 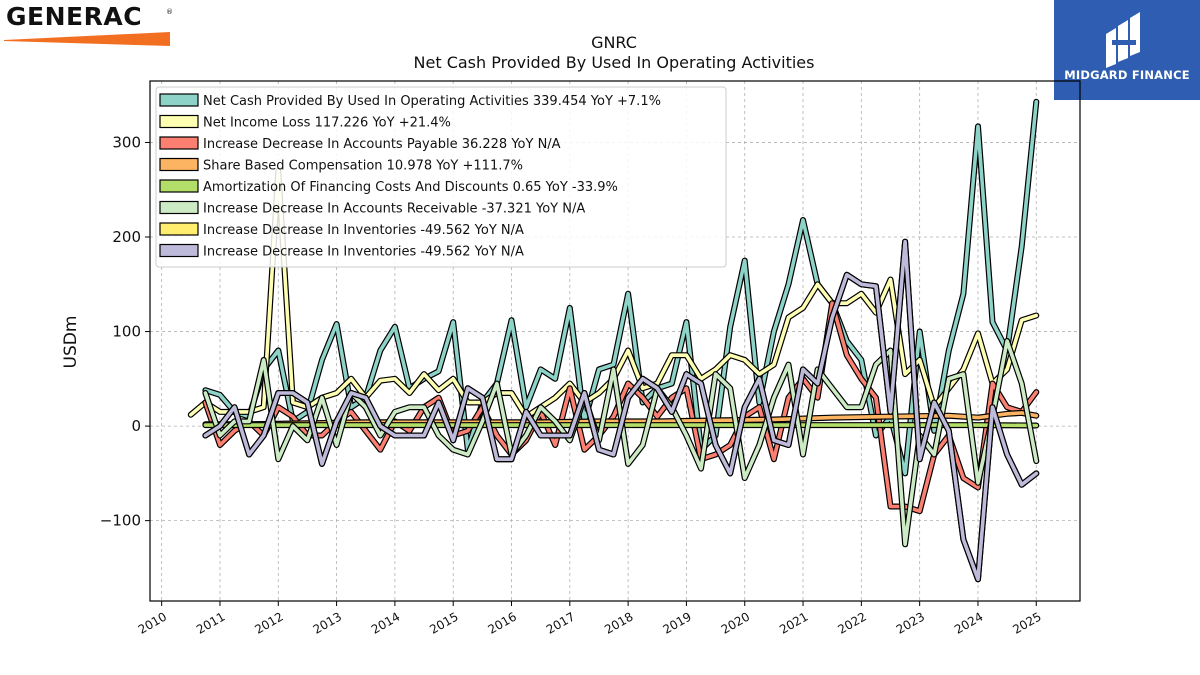 What do you see at coordinates (614, 42) in the screenshot?
I see `chart-title: GNRC` at bounding box center [614, 42].